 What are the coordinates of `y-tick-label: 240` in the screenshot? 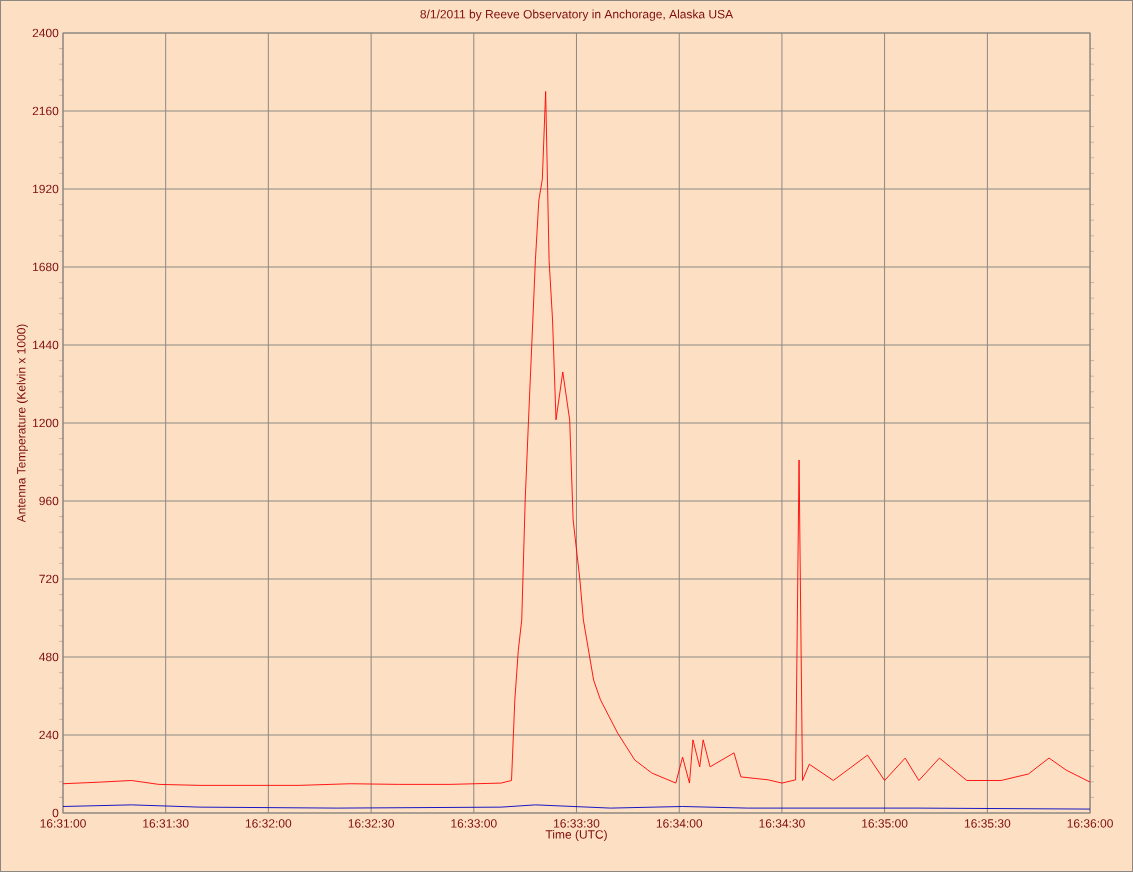 It's located at (49, 735).